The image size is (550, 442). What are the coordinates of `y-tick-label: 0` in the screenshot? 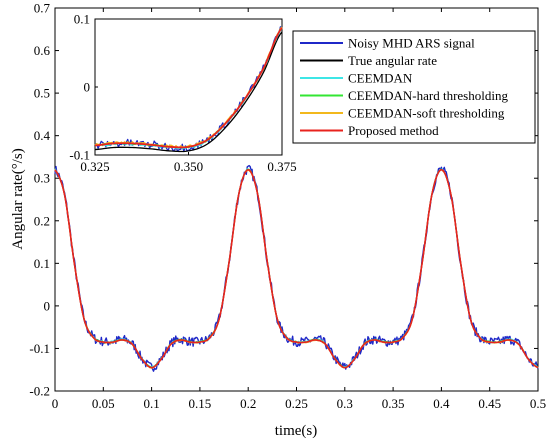 It's located at (47, 305).